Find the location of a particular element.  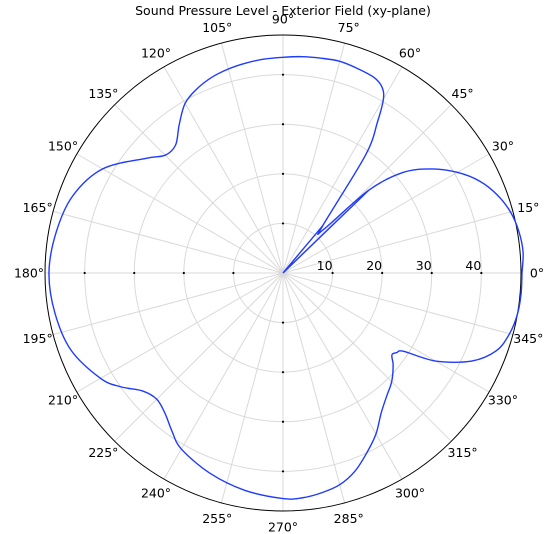

radial-label-10: 10 is located at coordinates (325, 265).